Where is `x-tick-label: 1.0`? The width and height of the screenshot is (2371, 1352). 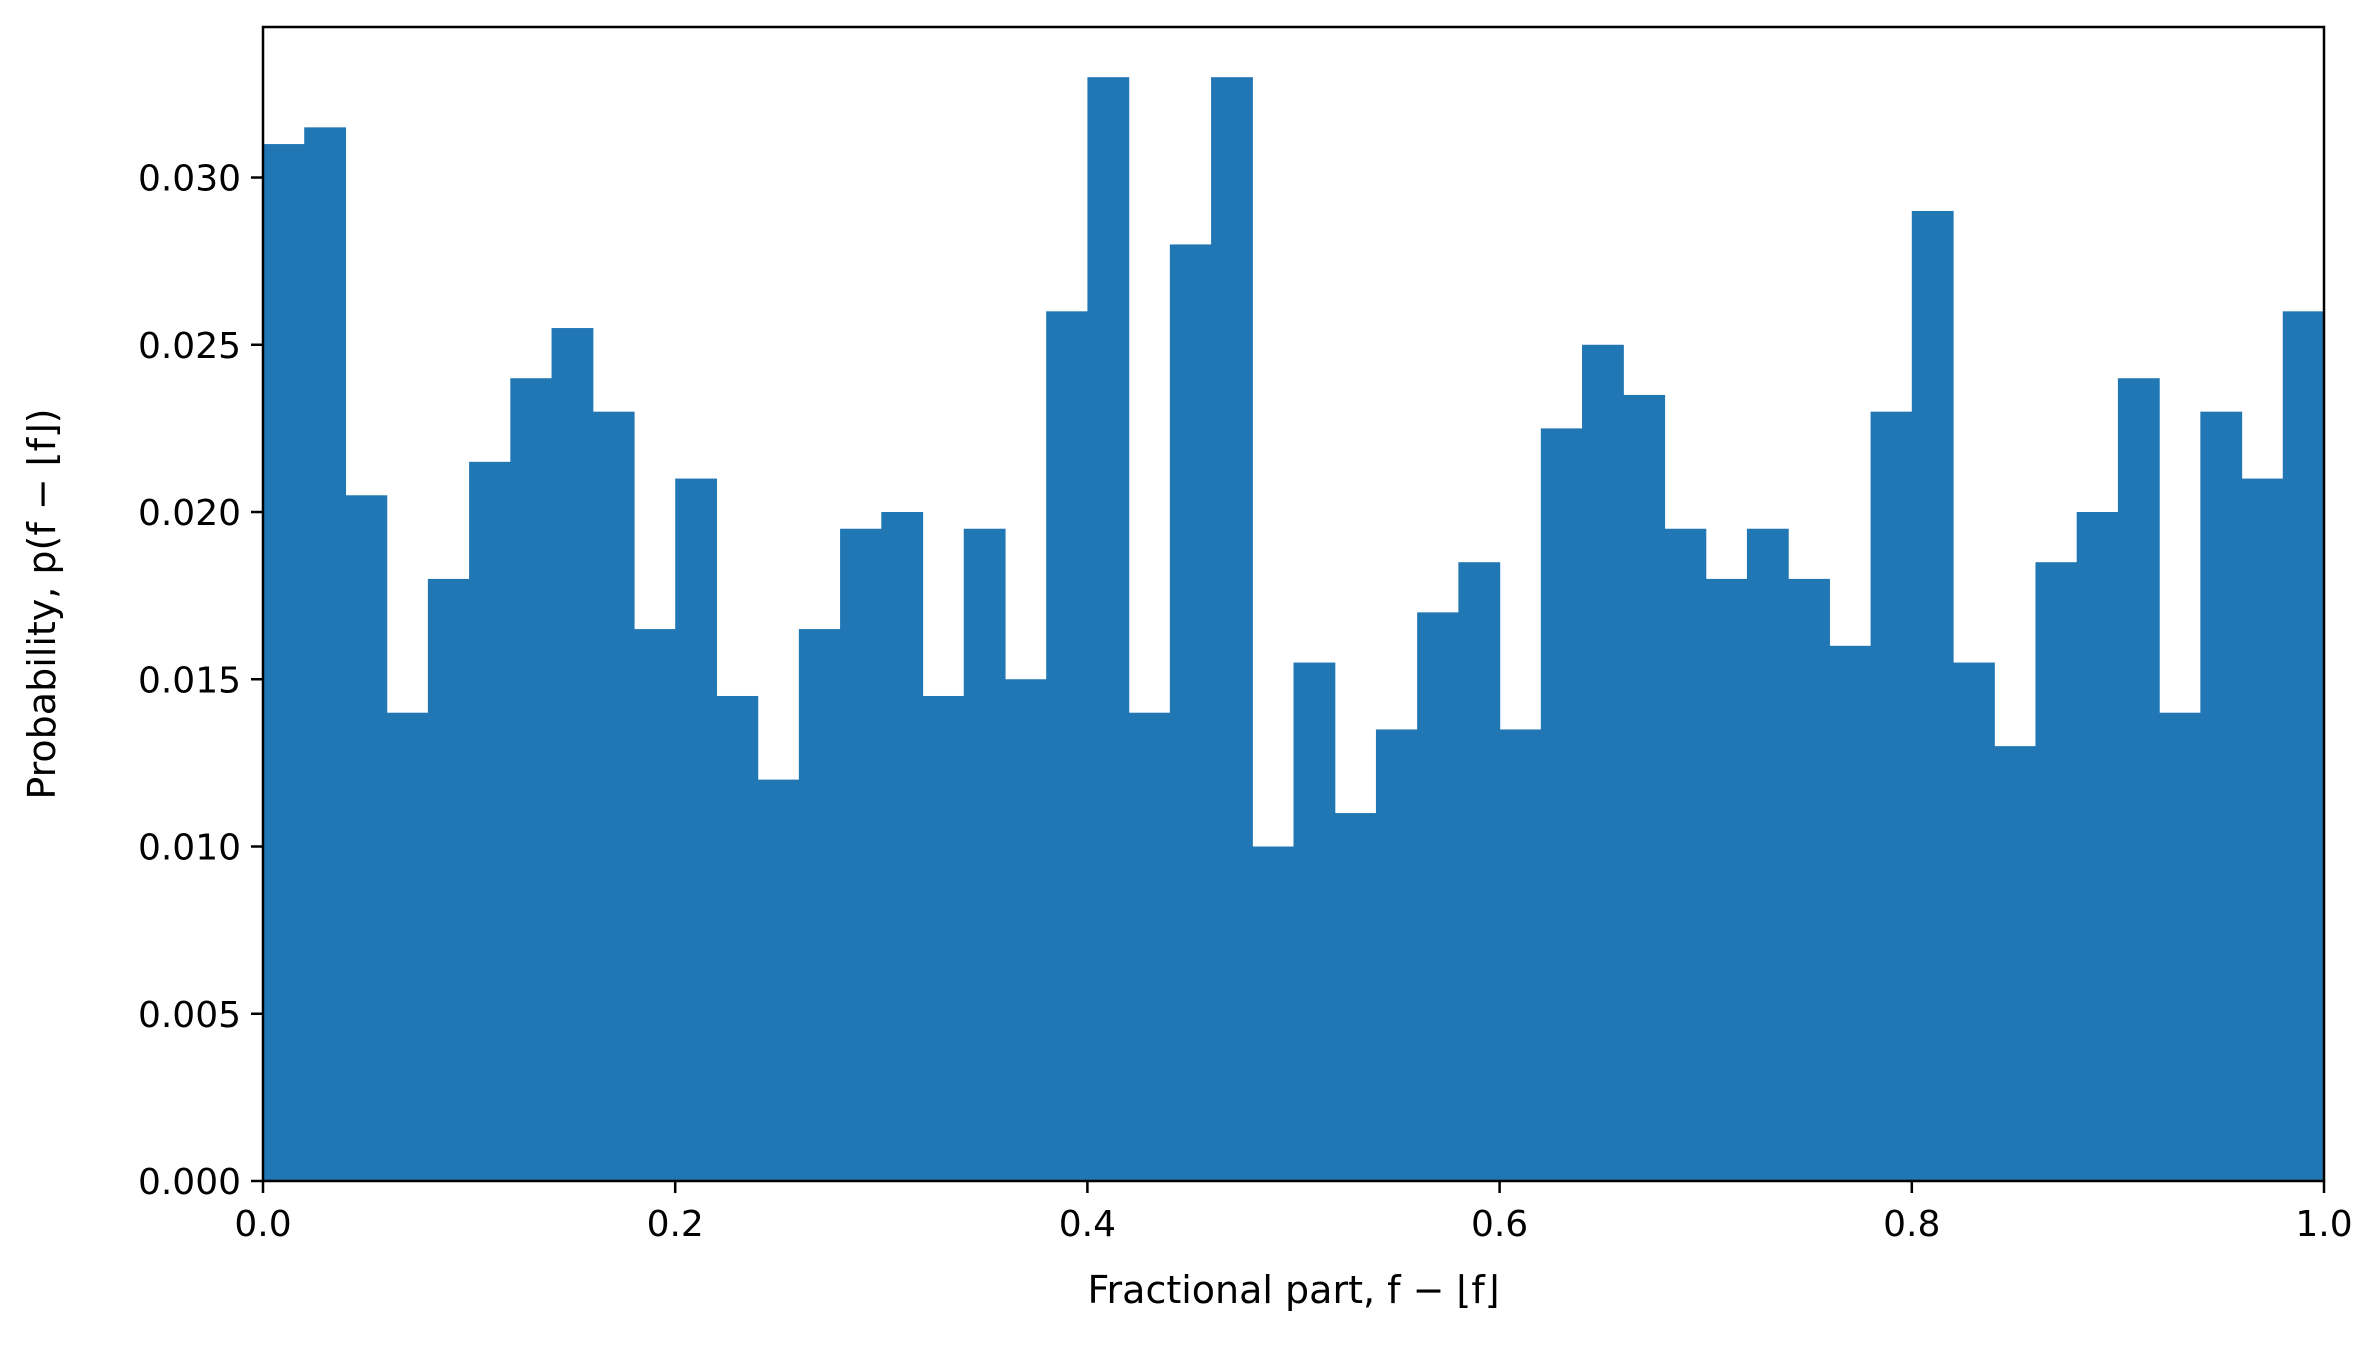
x-tick-label: 1.0 is located at coordinates (2323, 1224).